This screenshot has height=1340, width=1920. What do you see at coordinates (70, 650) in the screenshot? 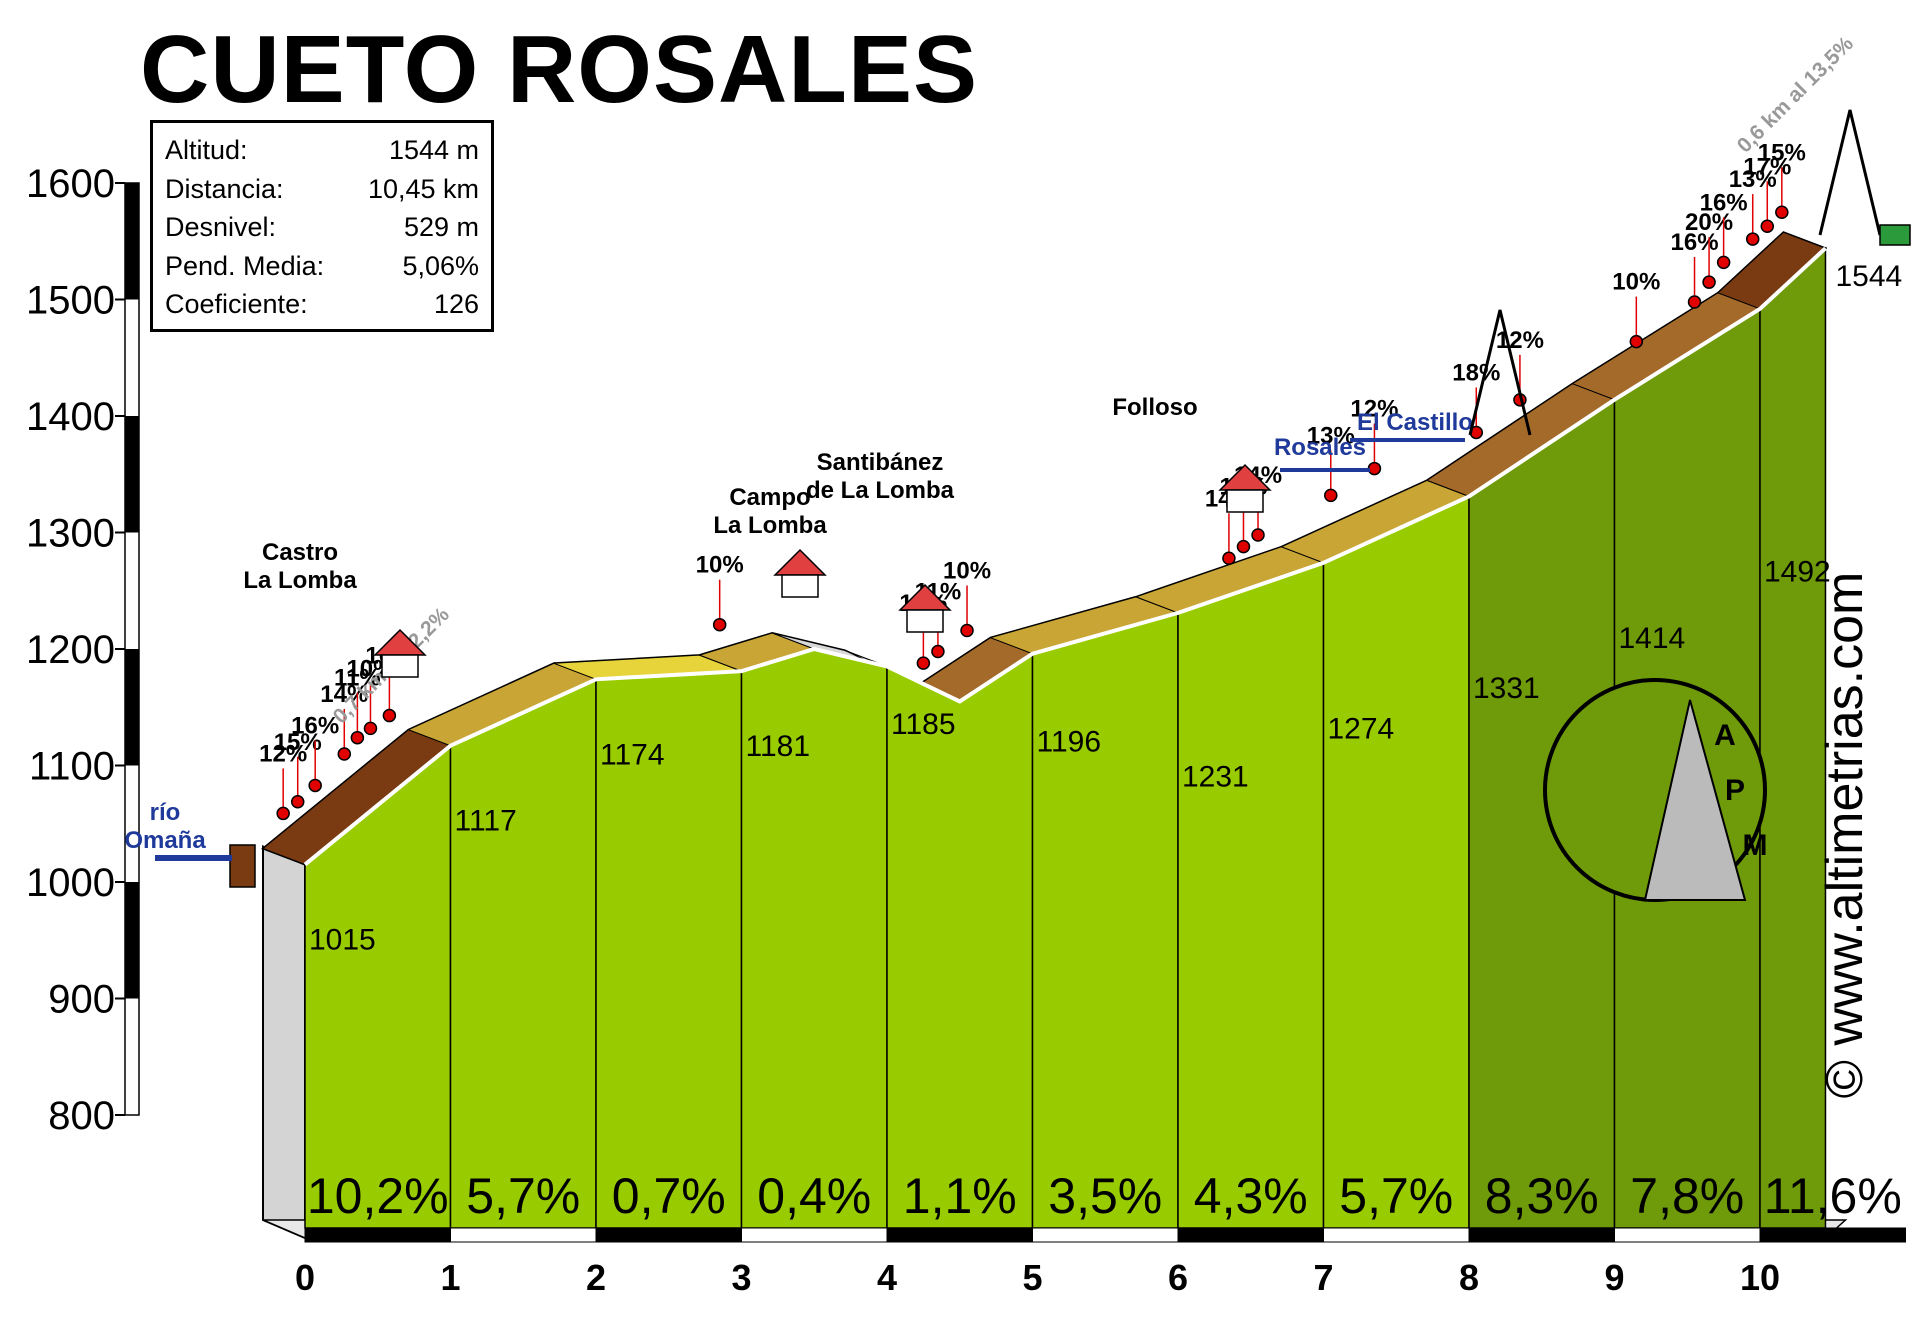
I see `y-tick-label: 1200` at bounding box center [70, 650].